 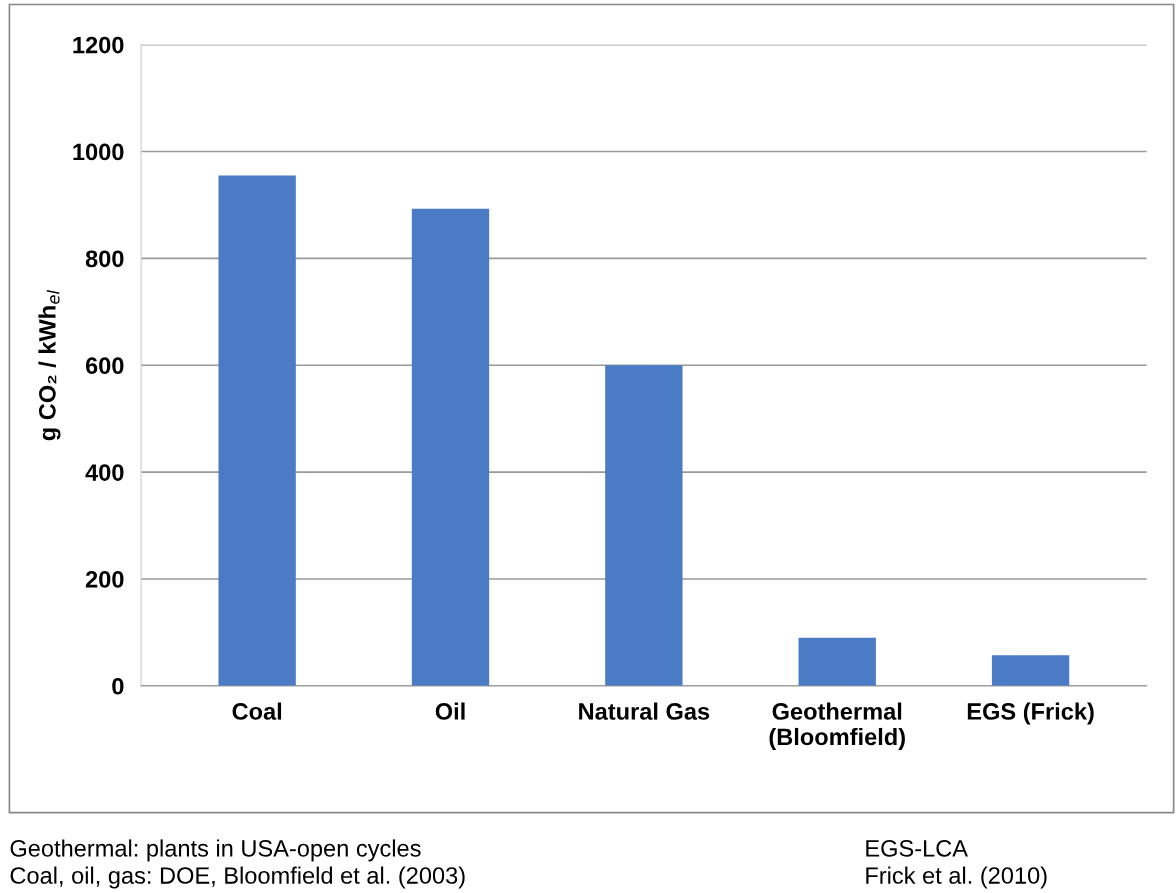 I want to click on x-tick-label: Coal, so click(x=257, y=711).